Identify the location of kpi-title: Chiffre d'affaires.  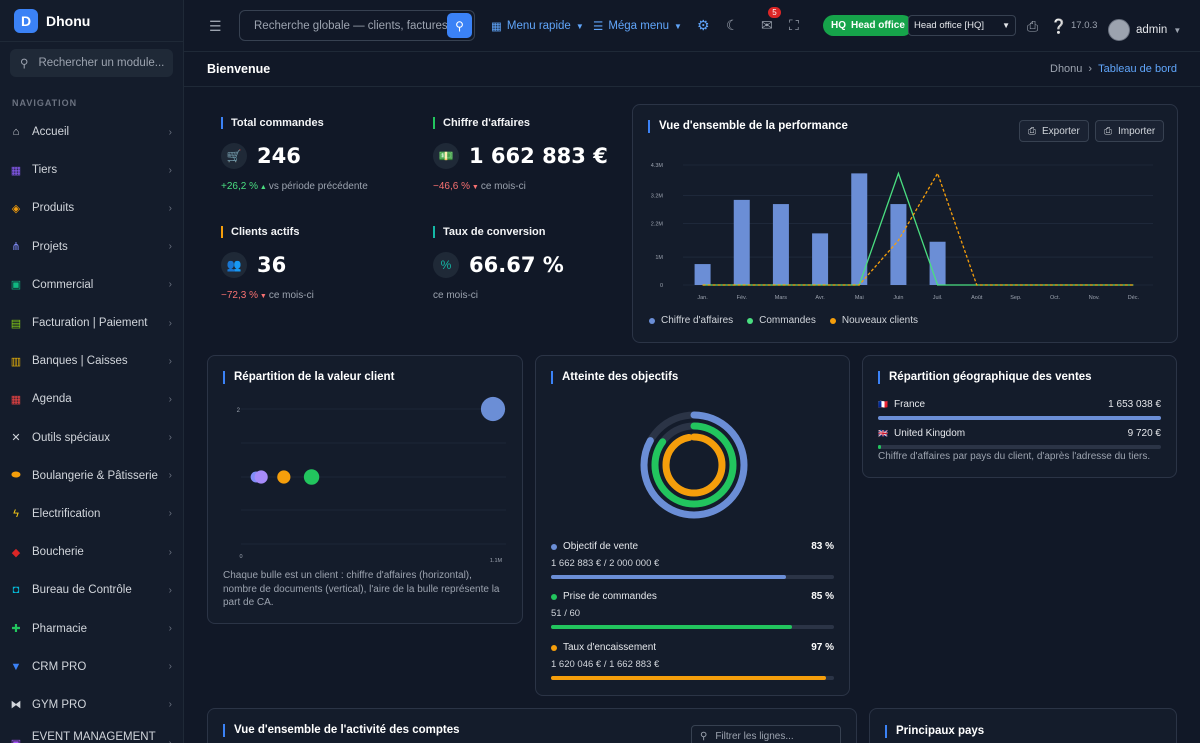
(520, 123).